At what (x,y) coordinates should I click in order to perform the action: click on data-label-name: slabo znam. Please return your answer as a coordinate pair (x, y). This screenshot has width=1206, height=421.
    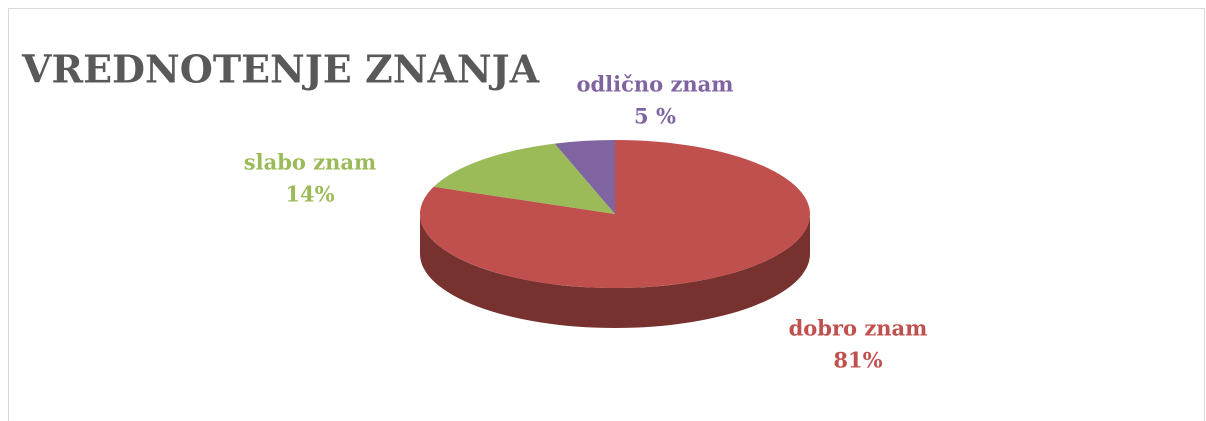
    Looking at the image, I should click on (310, 162).